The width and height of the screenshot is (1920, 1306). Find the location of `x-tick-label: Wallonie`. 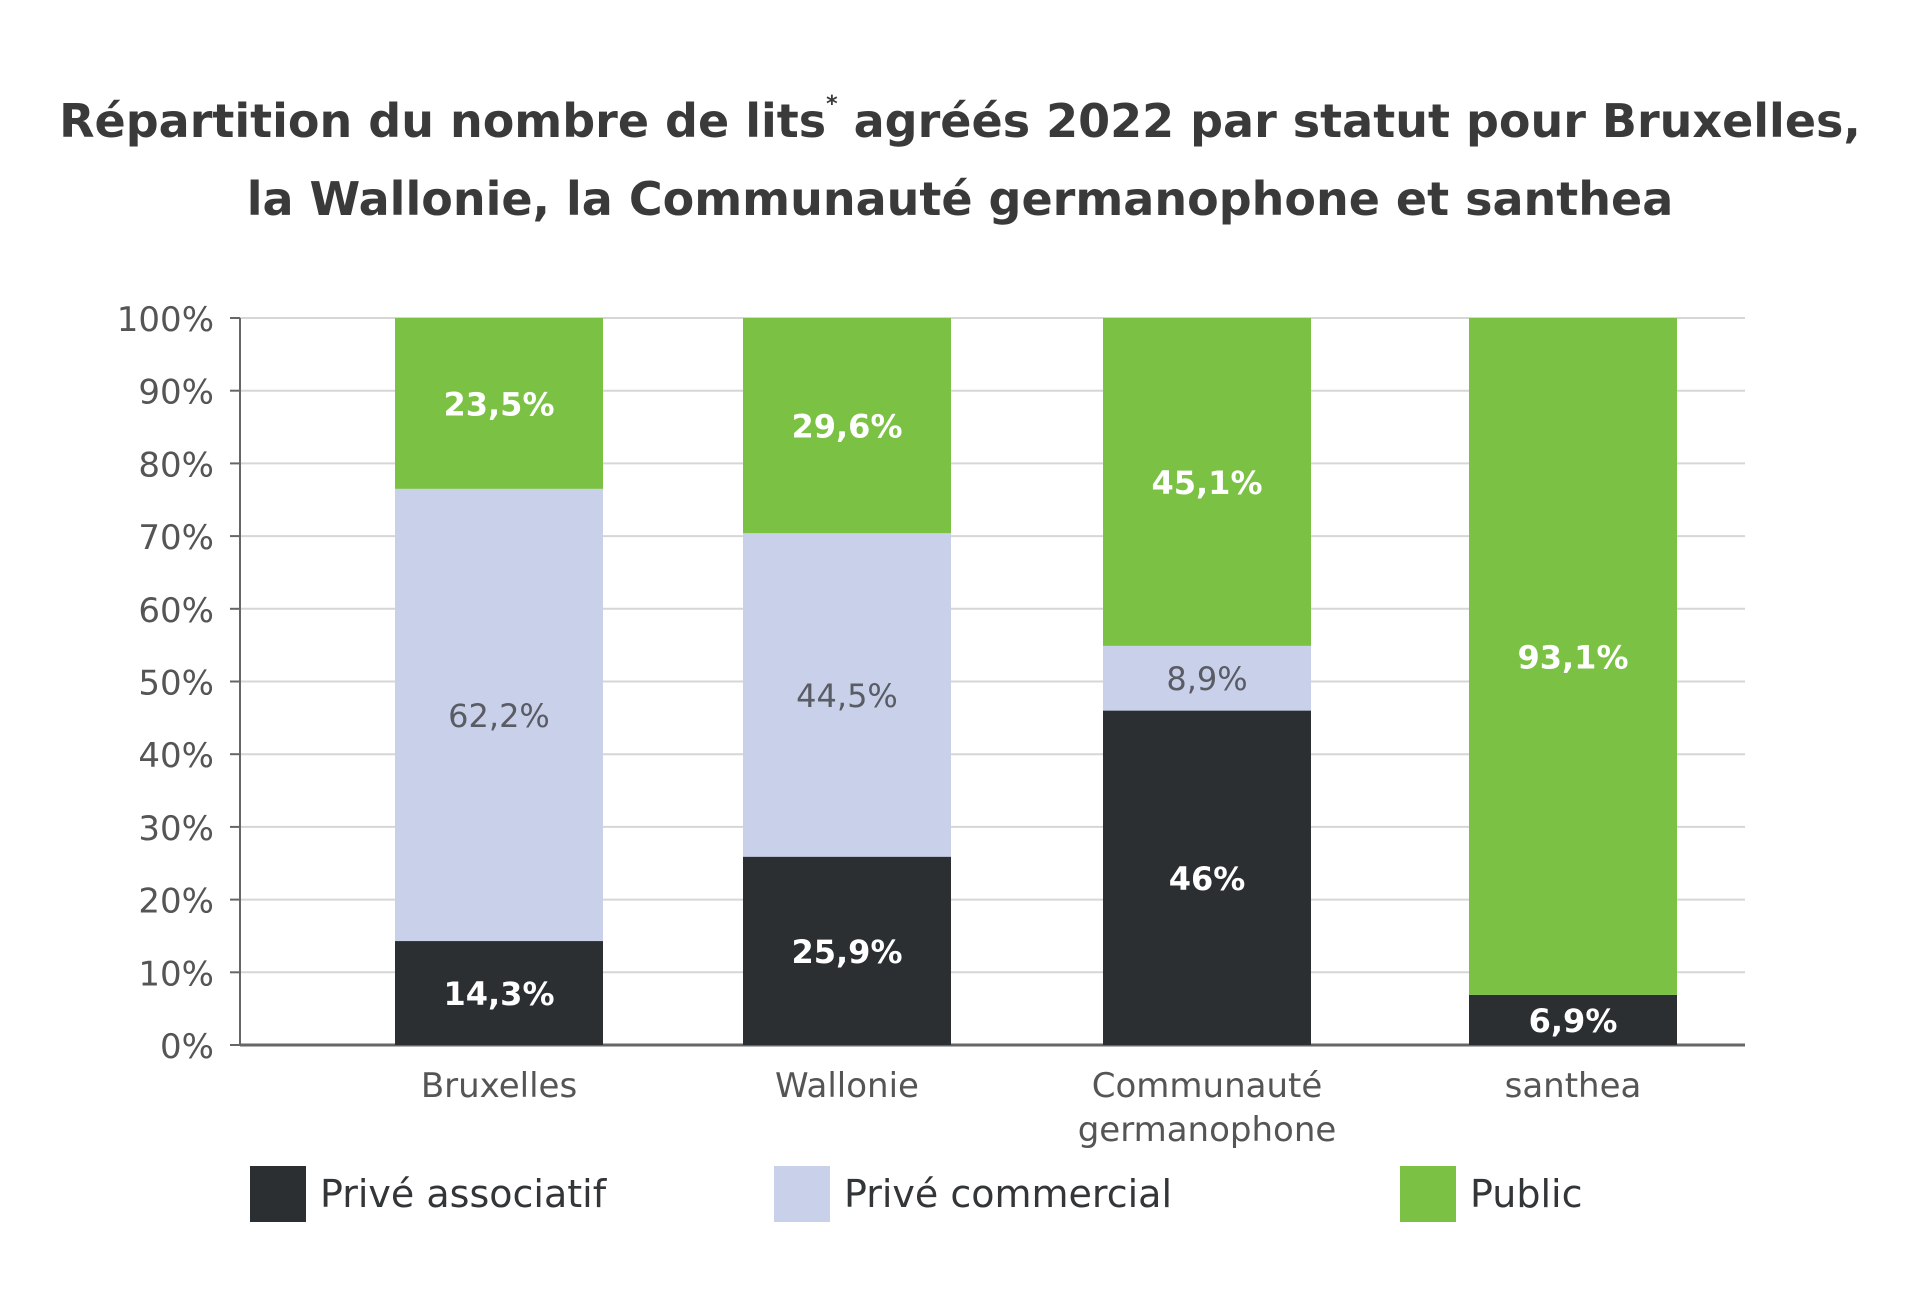

x-tick-label: Wallonie is located at coordinates (847, 1086).